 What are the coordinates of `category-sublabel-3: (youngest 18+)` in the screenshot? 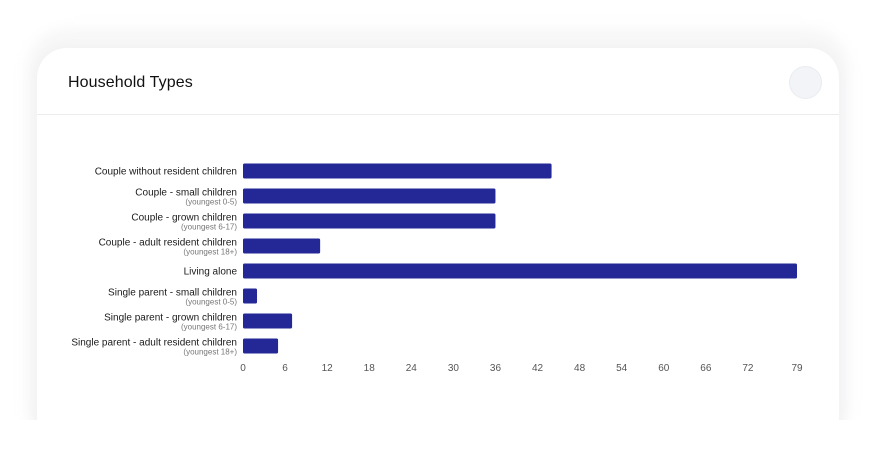 It's located at (210, 252).